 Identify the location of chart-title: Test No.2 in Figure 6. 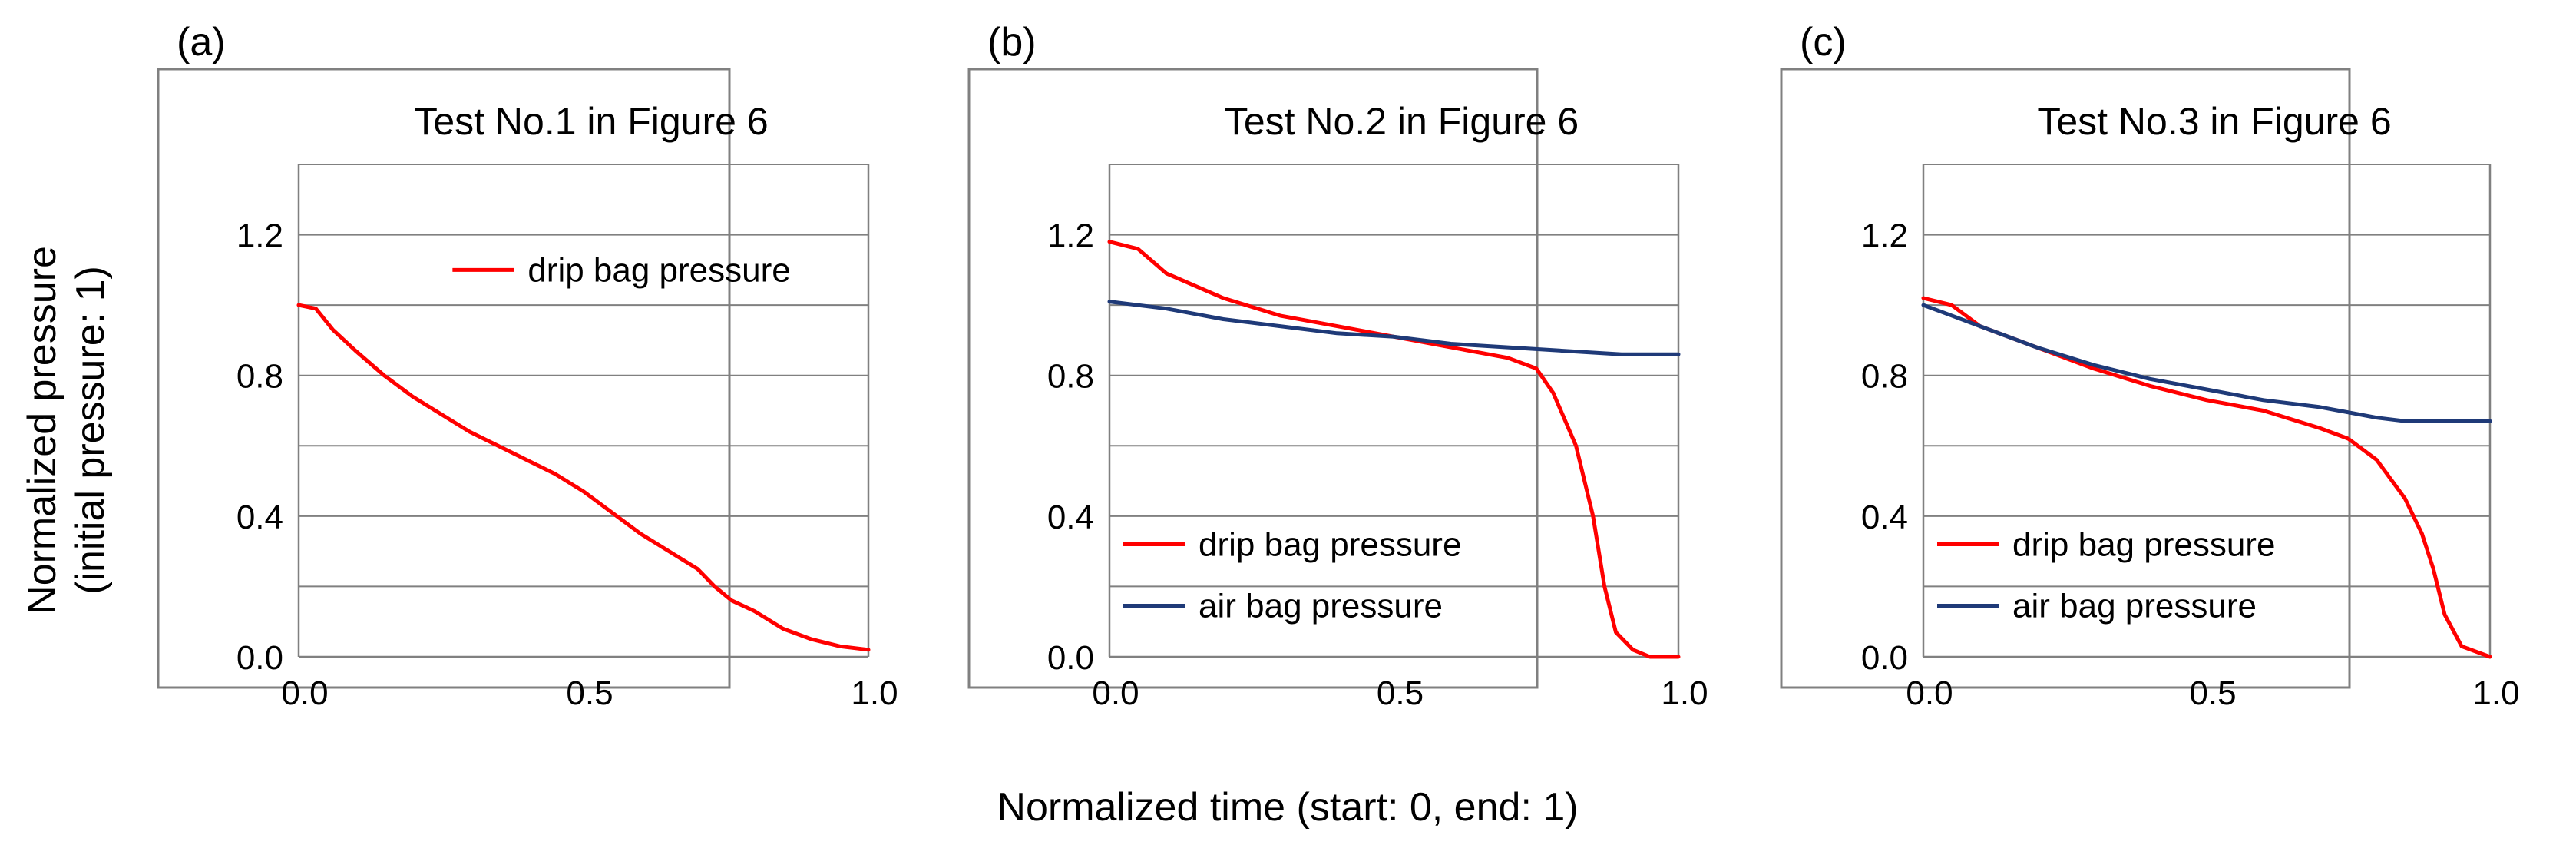
(1402, 121).